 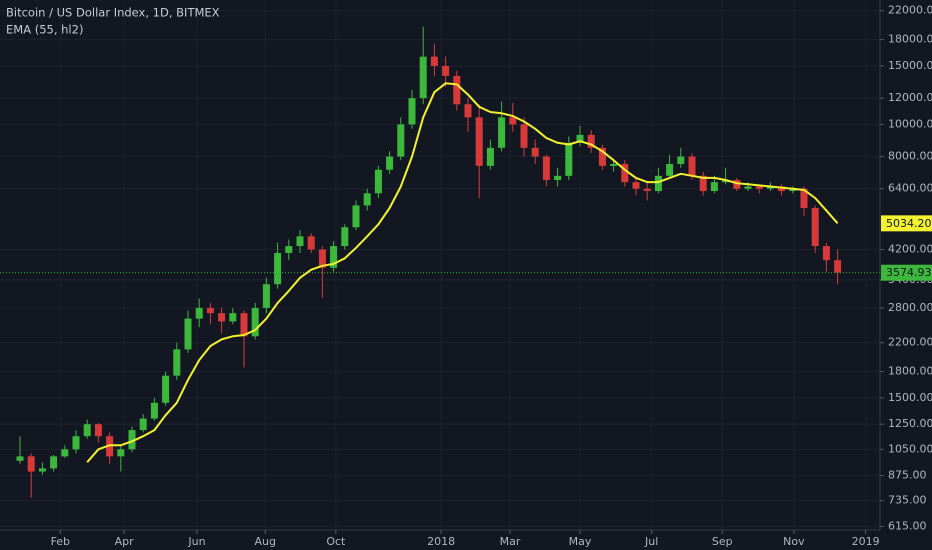 I want to click on y-tick-label: 1250.00, so click(x=910, y=423).